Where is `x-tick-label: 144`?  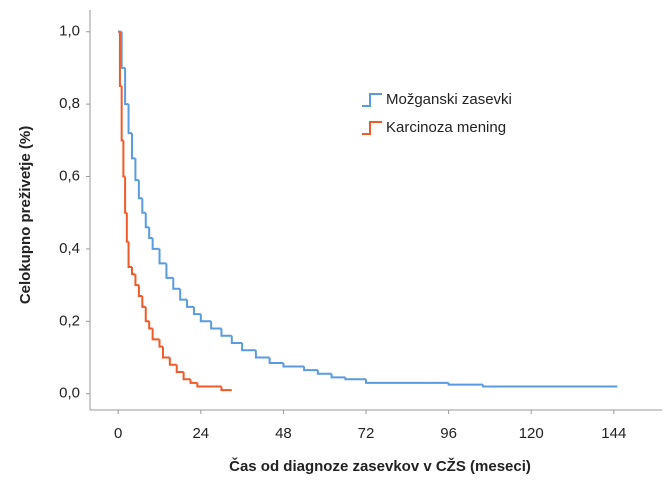 x-tick-label: 144 is located at coordinates (613, 433).